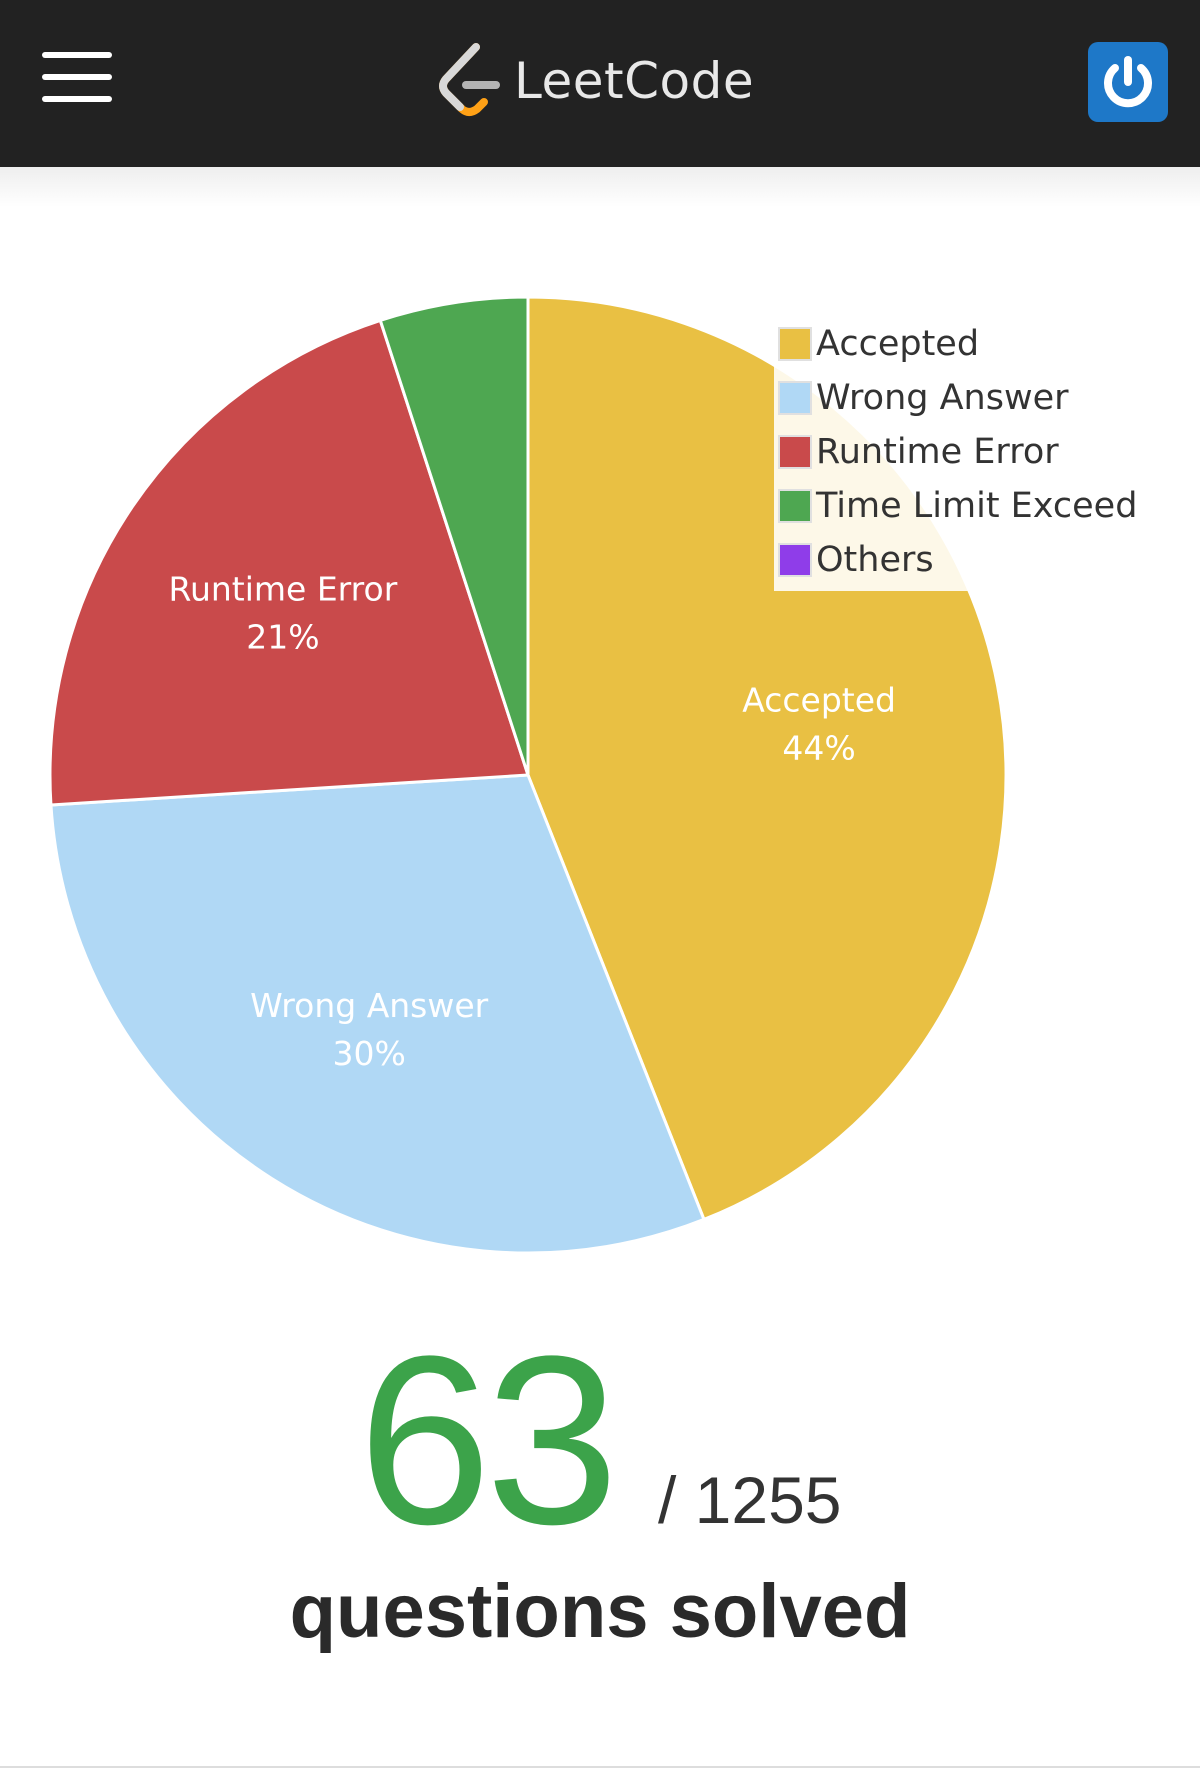 The height and width of the screenshot is (1771, 1200). I want to click on solved-caption: questions solved, so click(600, 1611).